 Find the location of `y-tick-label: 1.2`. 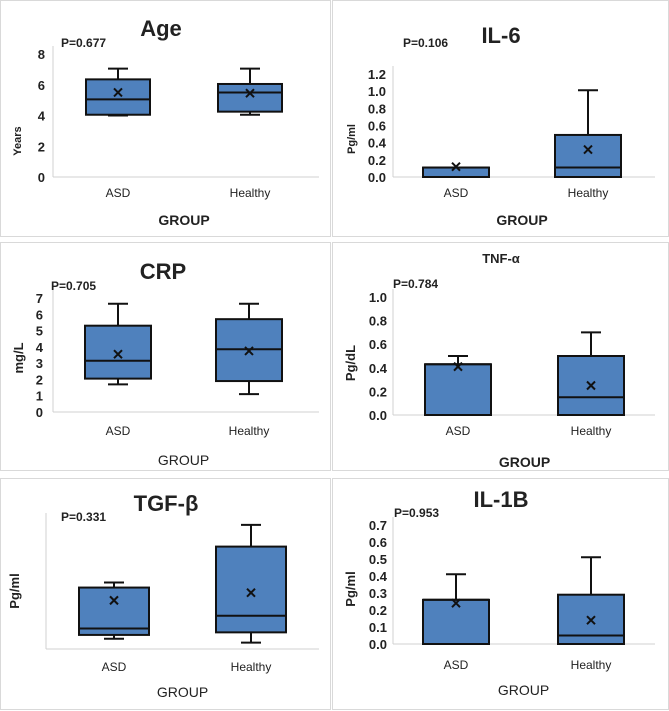

y-tick-label: 1.2 is located at coordinates (377, 74).